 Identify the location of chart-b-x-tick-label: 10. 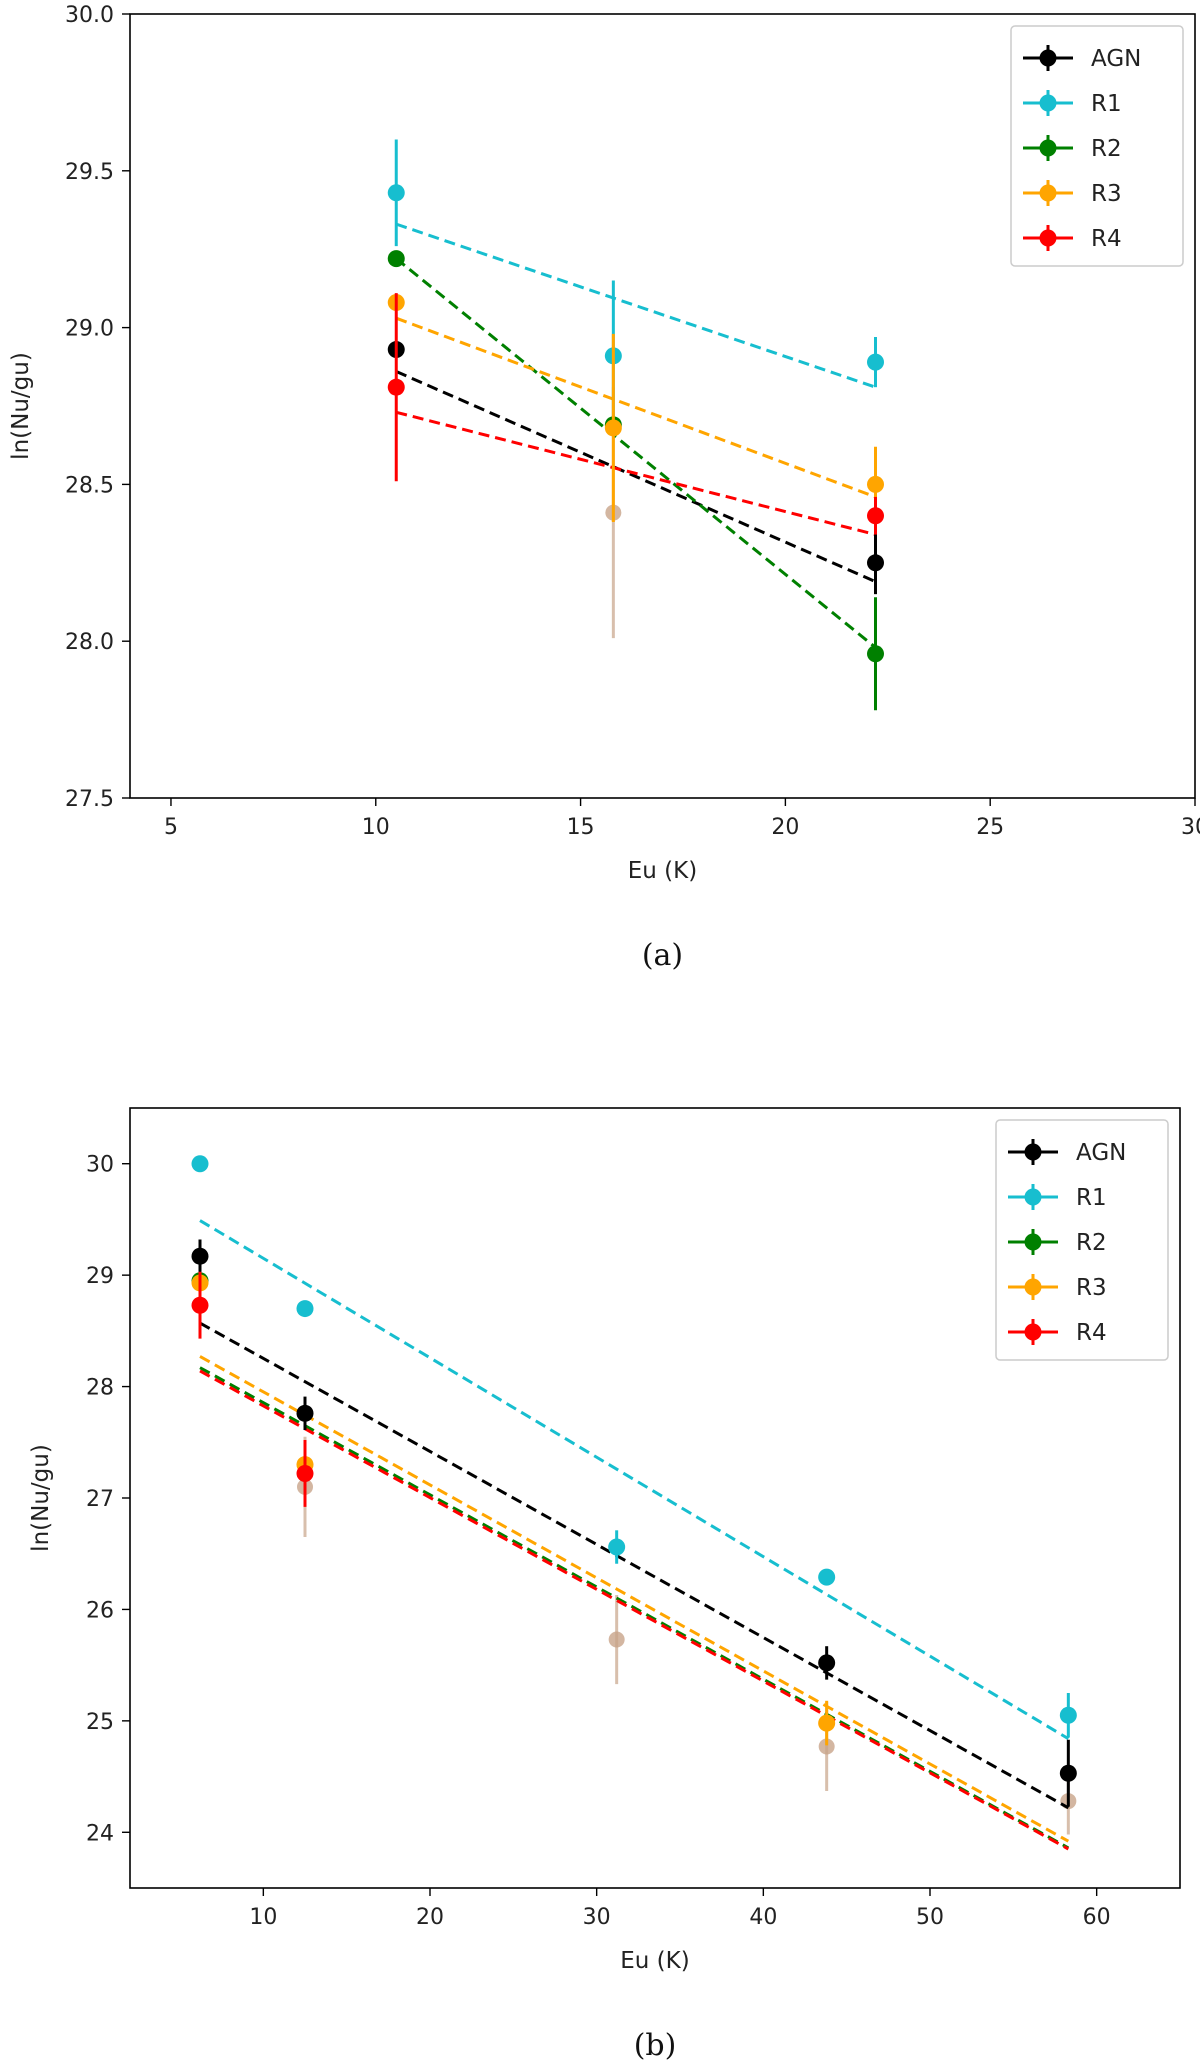
(263, 1917).